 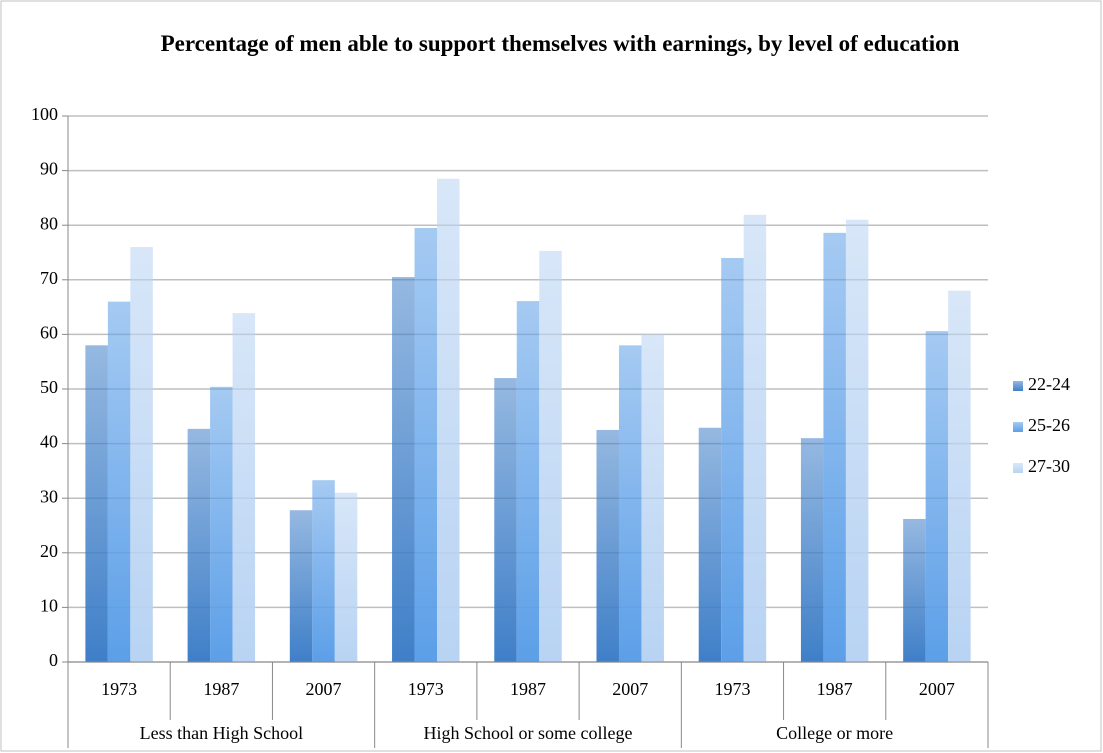 I want to click on y-tick-label: 30, so click(x=49, y=496).